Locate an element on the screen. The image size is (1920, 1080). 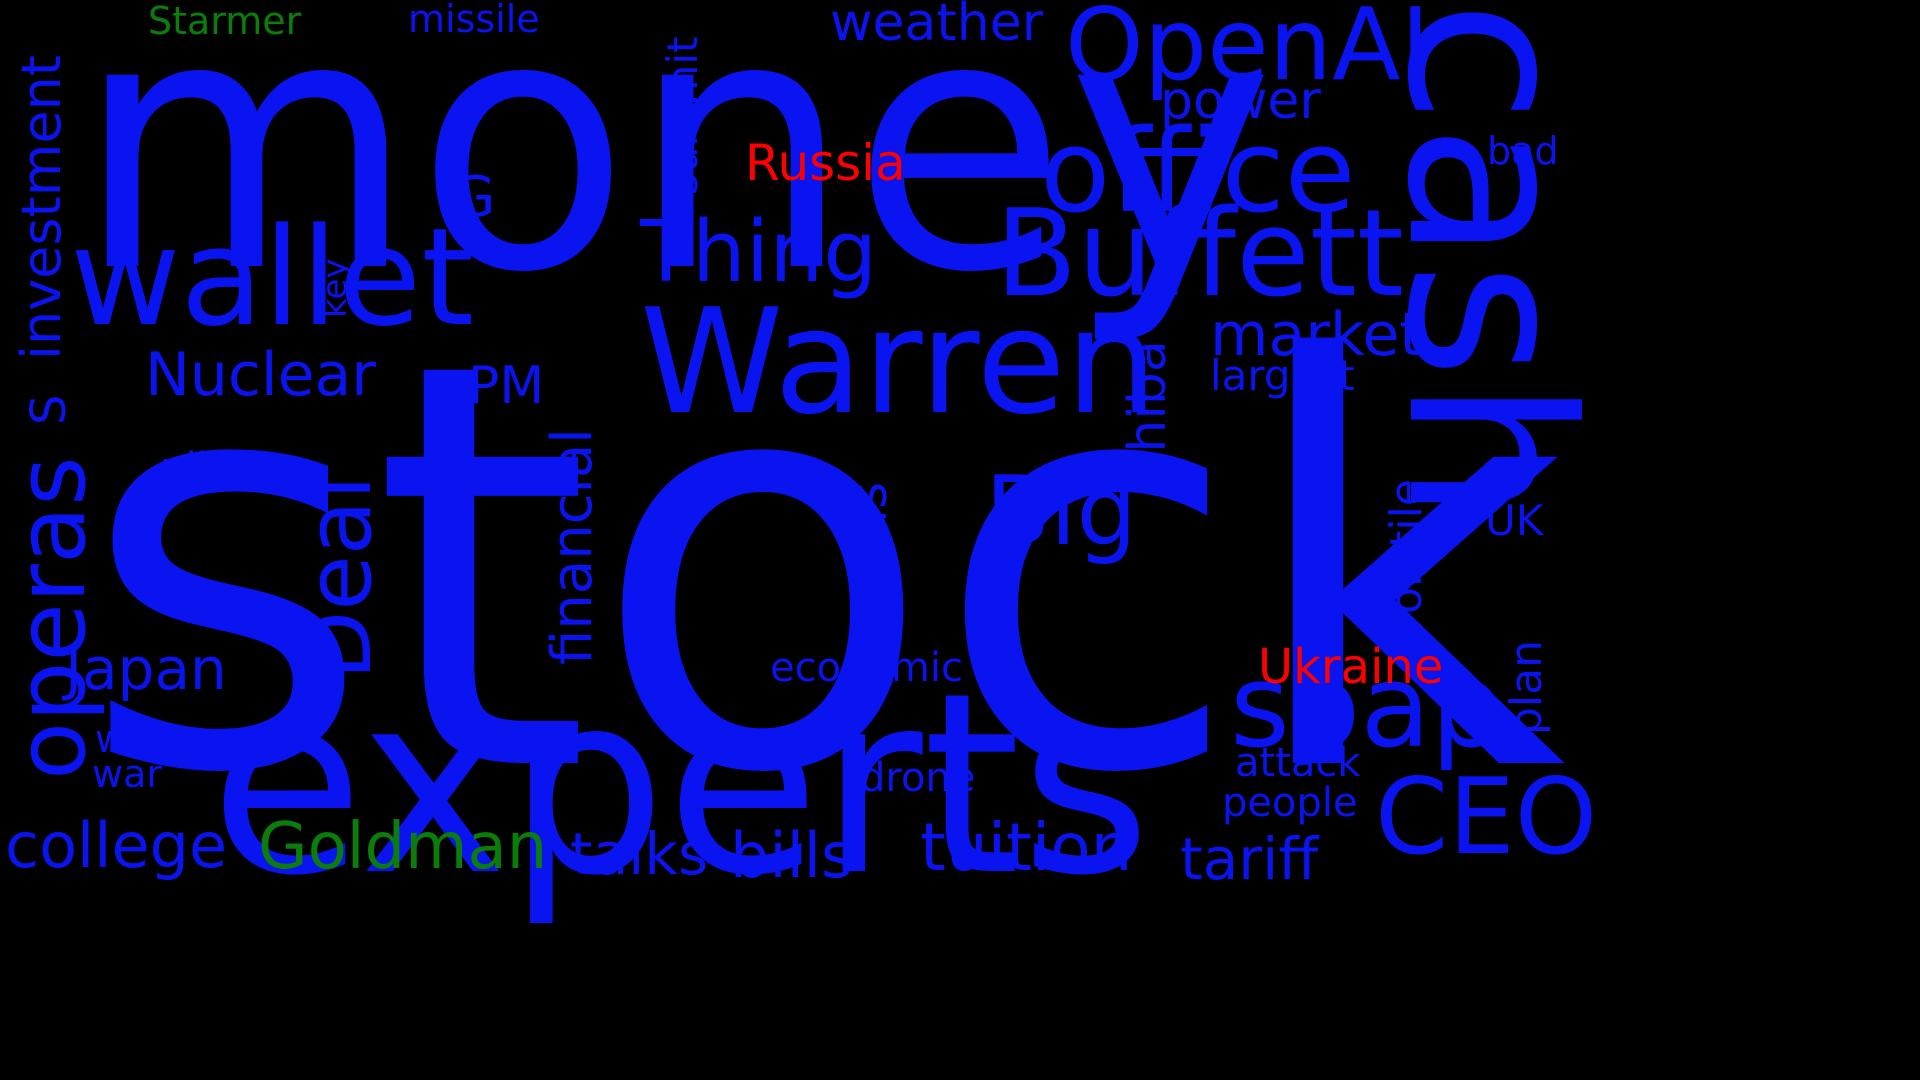
word-u: U is located at coordinates (1330, 494).